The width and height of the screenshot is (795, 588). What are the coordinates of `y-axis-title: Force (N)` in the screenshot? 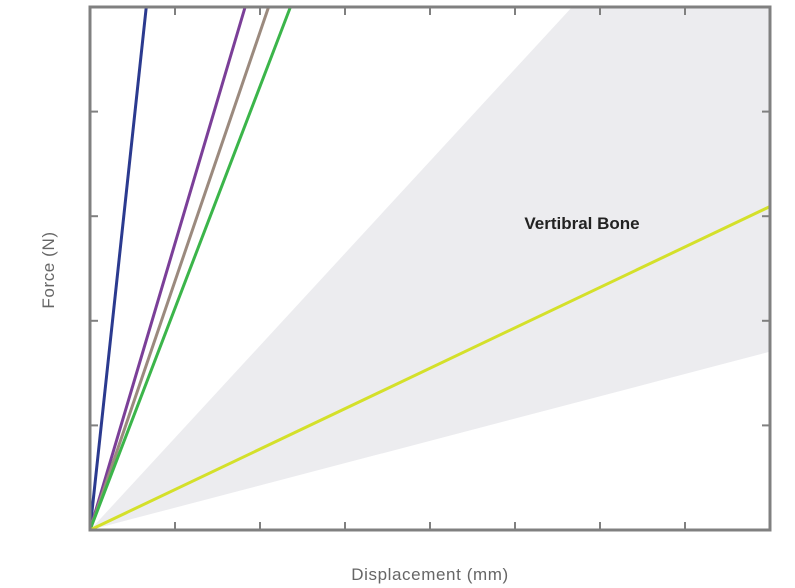 It's located at (48, 269).